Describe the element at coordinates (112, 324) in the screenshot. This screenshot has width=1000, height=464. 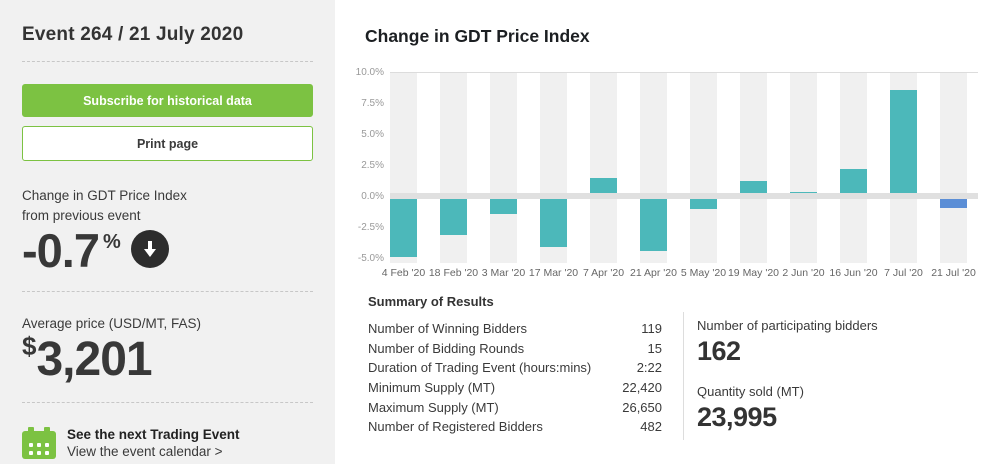
I see `average-price-label: Average price (USD/MT, FAS)` at that location.